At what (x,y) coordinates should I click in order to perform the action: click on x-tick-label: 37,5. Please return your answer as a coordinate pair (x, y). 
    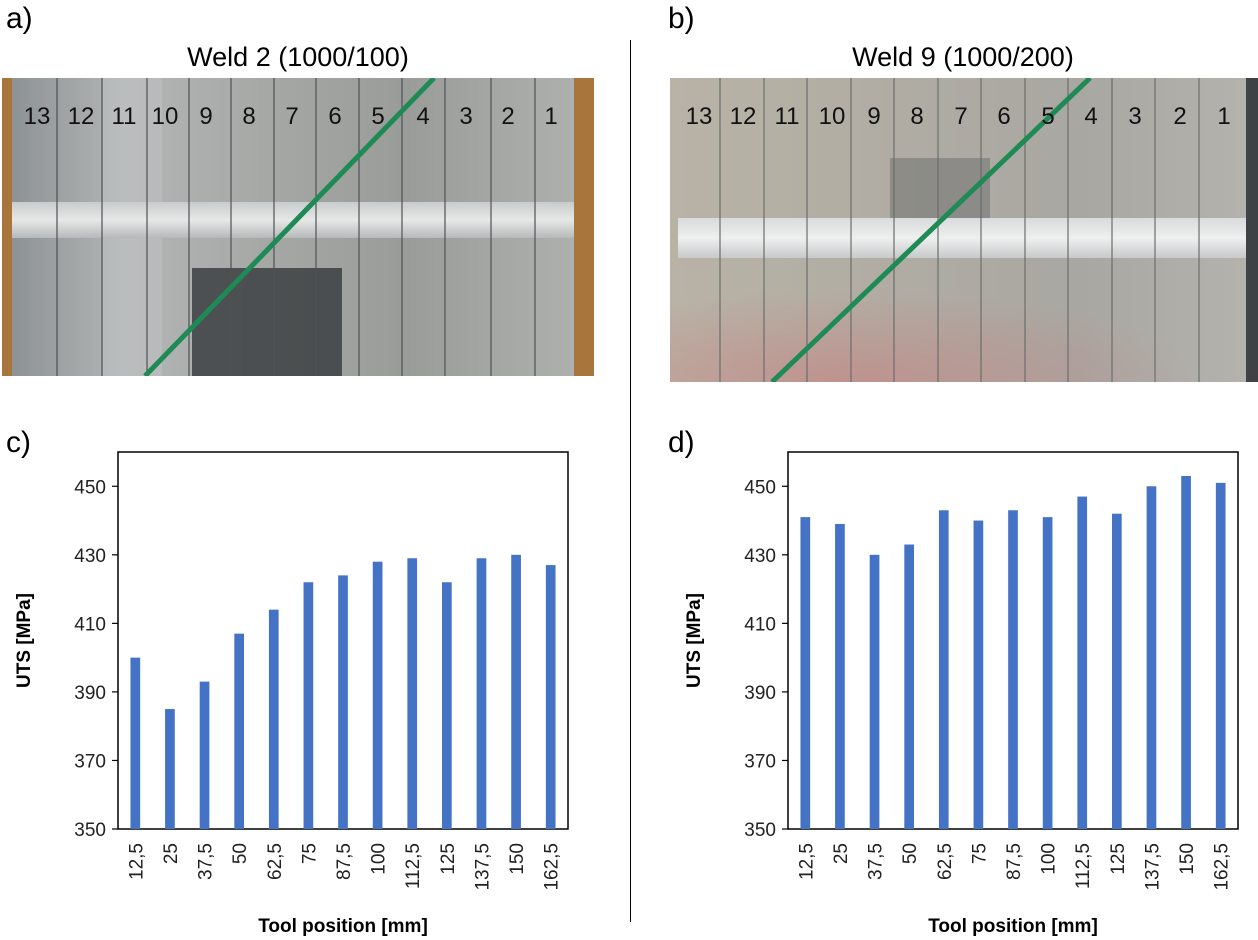
    Looking at the image, I should click on (206, 861).